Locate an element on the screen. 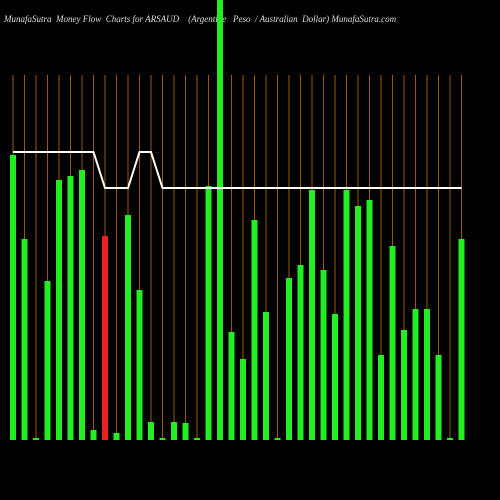  money-flow-line is located at coordinates (237, 170).